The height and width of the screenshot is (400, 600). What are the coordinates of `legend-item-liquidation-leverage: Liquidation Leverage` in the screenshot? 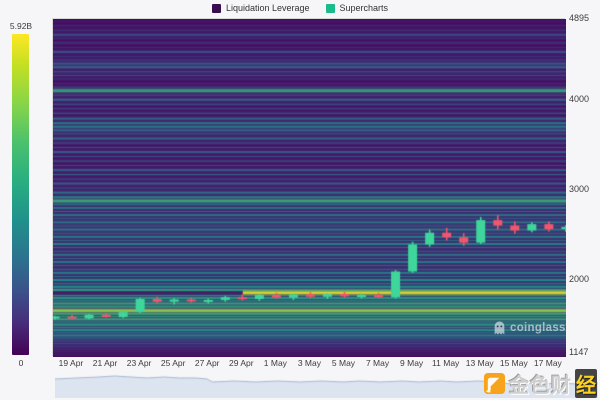 It's located at (260, 8).